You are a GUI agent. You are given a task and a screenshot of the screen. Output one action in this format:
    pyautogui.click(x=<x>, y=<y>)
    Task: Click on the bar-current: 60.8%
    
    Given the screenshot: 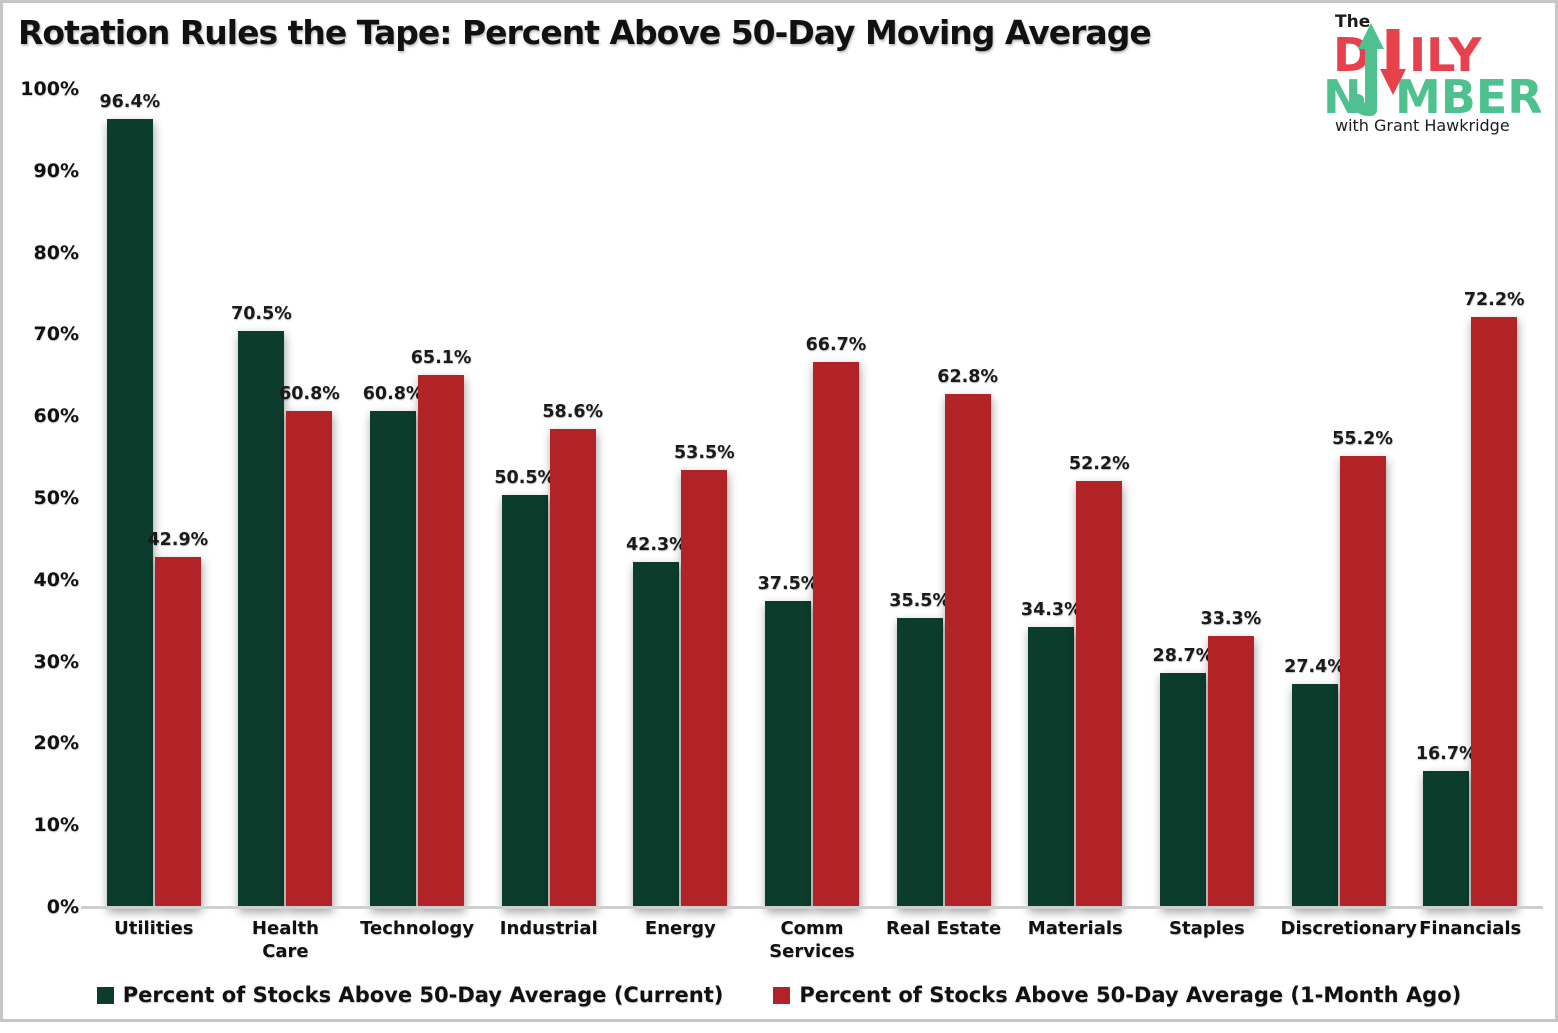 What is the action you would take?
    pyautogui.click(x=393, y=646)
    